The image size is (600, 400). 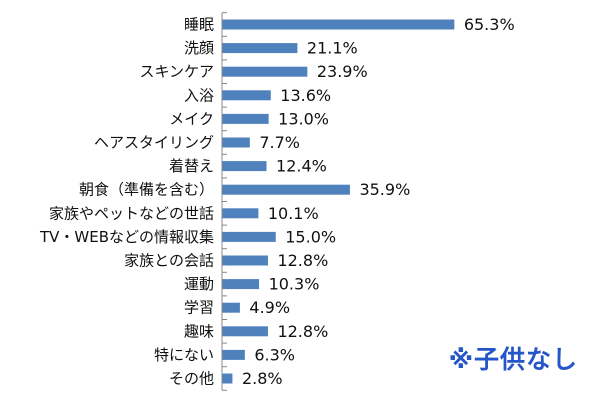 I want to click on category-label: 朝食（準備を含む）, so click(x=146, y=190).